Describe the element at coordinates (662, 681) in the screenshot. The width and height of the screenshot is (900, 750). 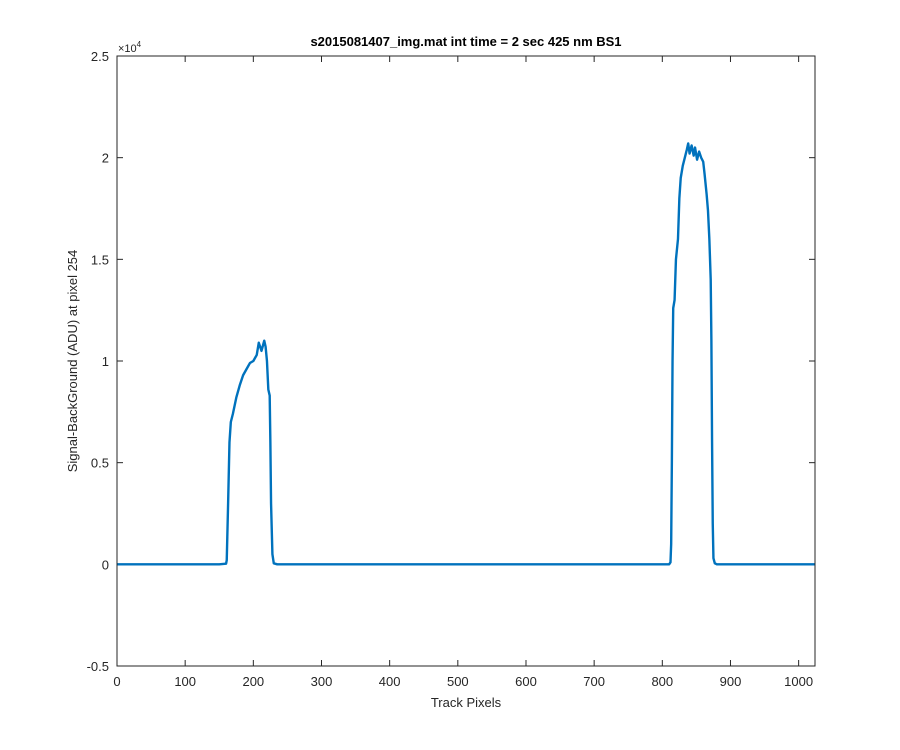
I see `x-tick-label: 800` at that location.